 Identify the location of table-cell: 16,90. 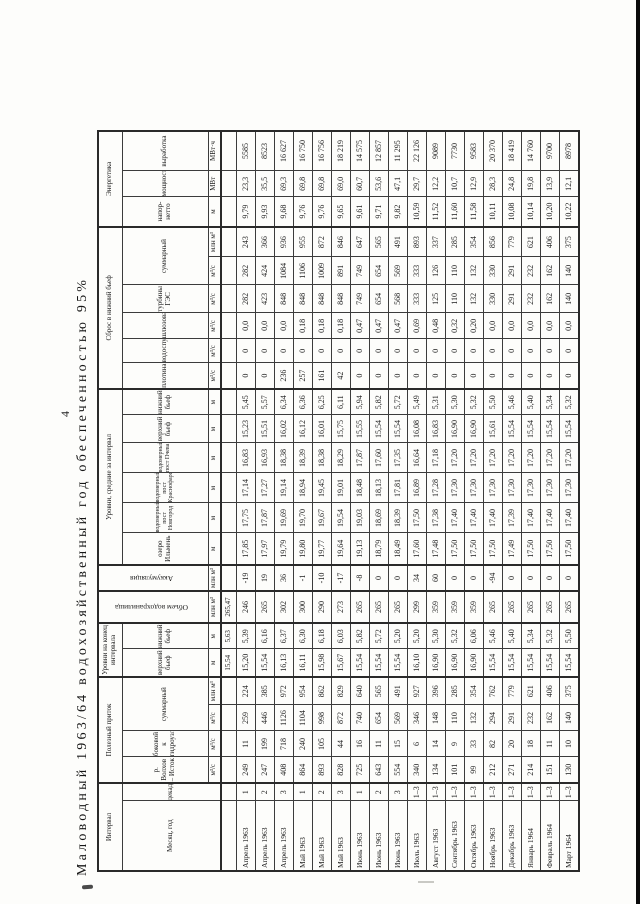
(436, 662).